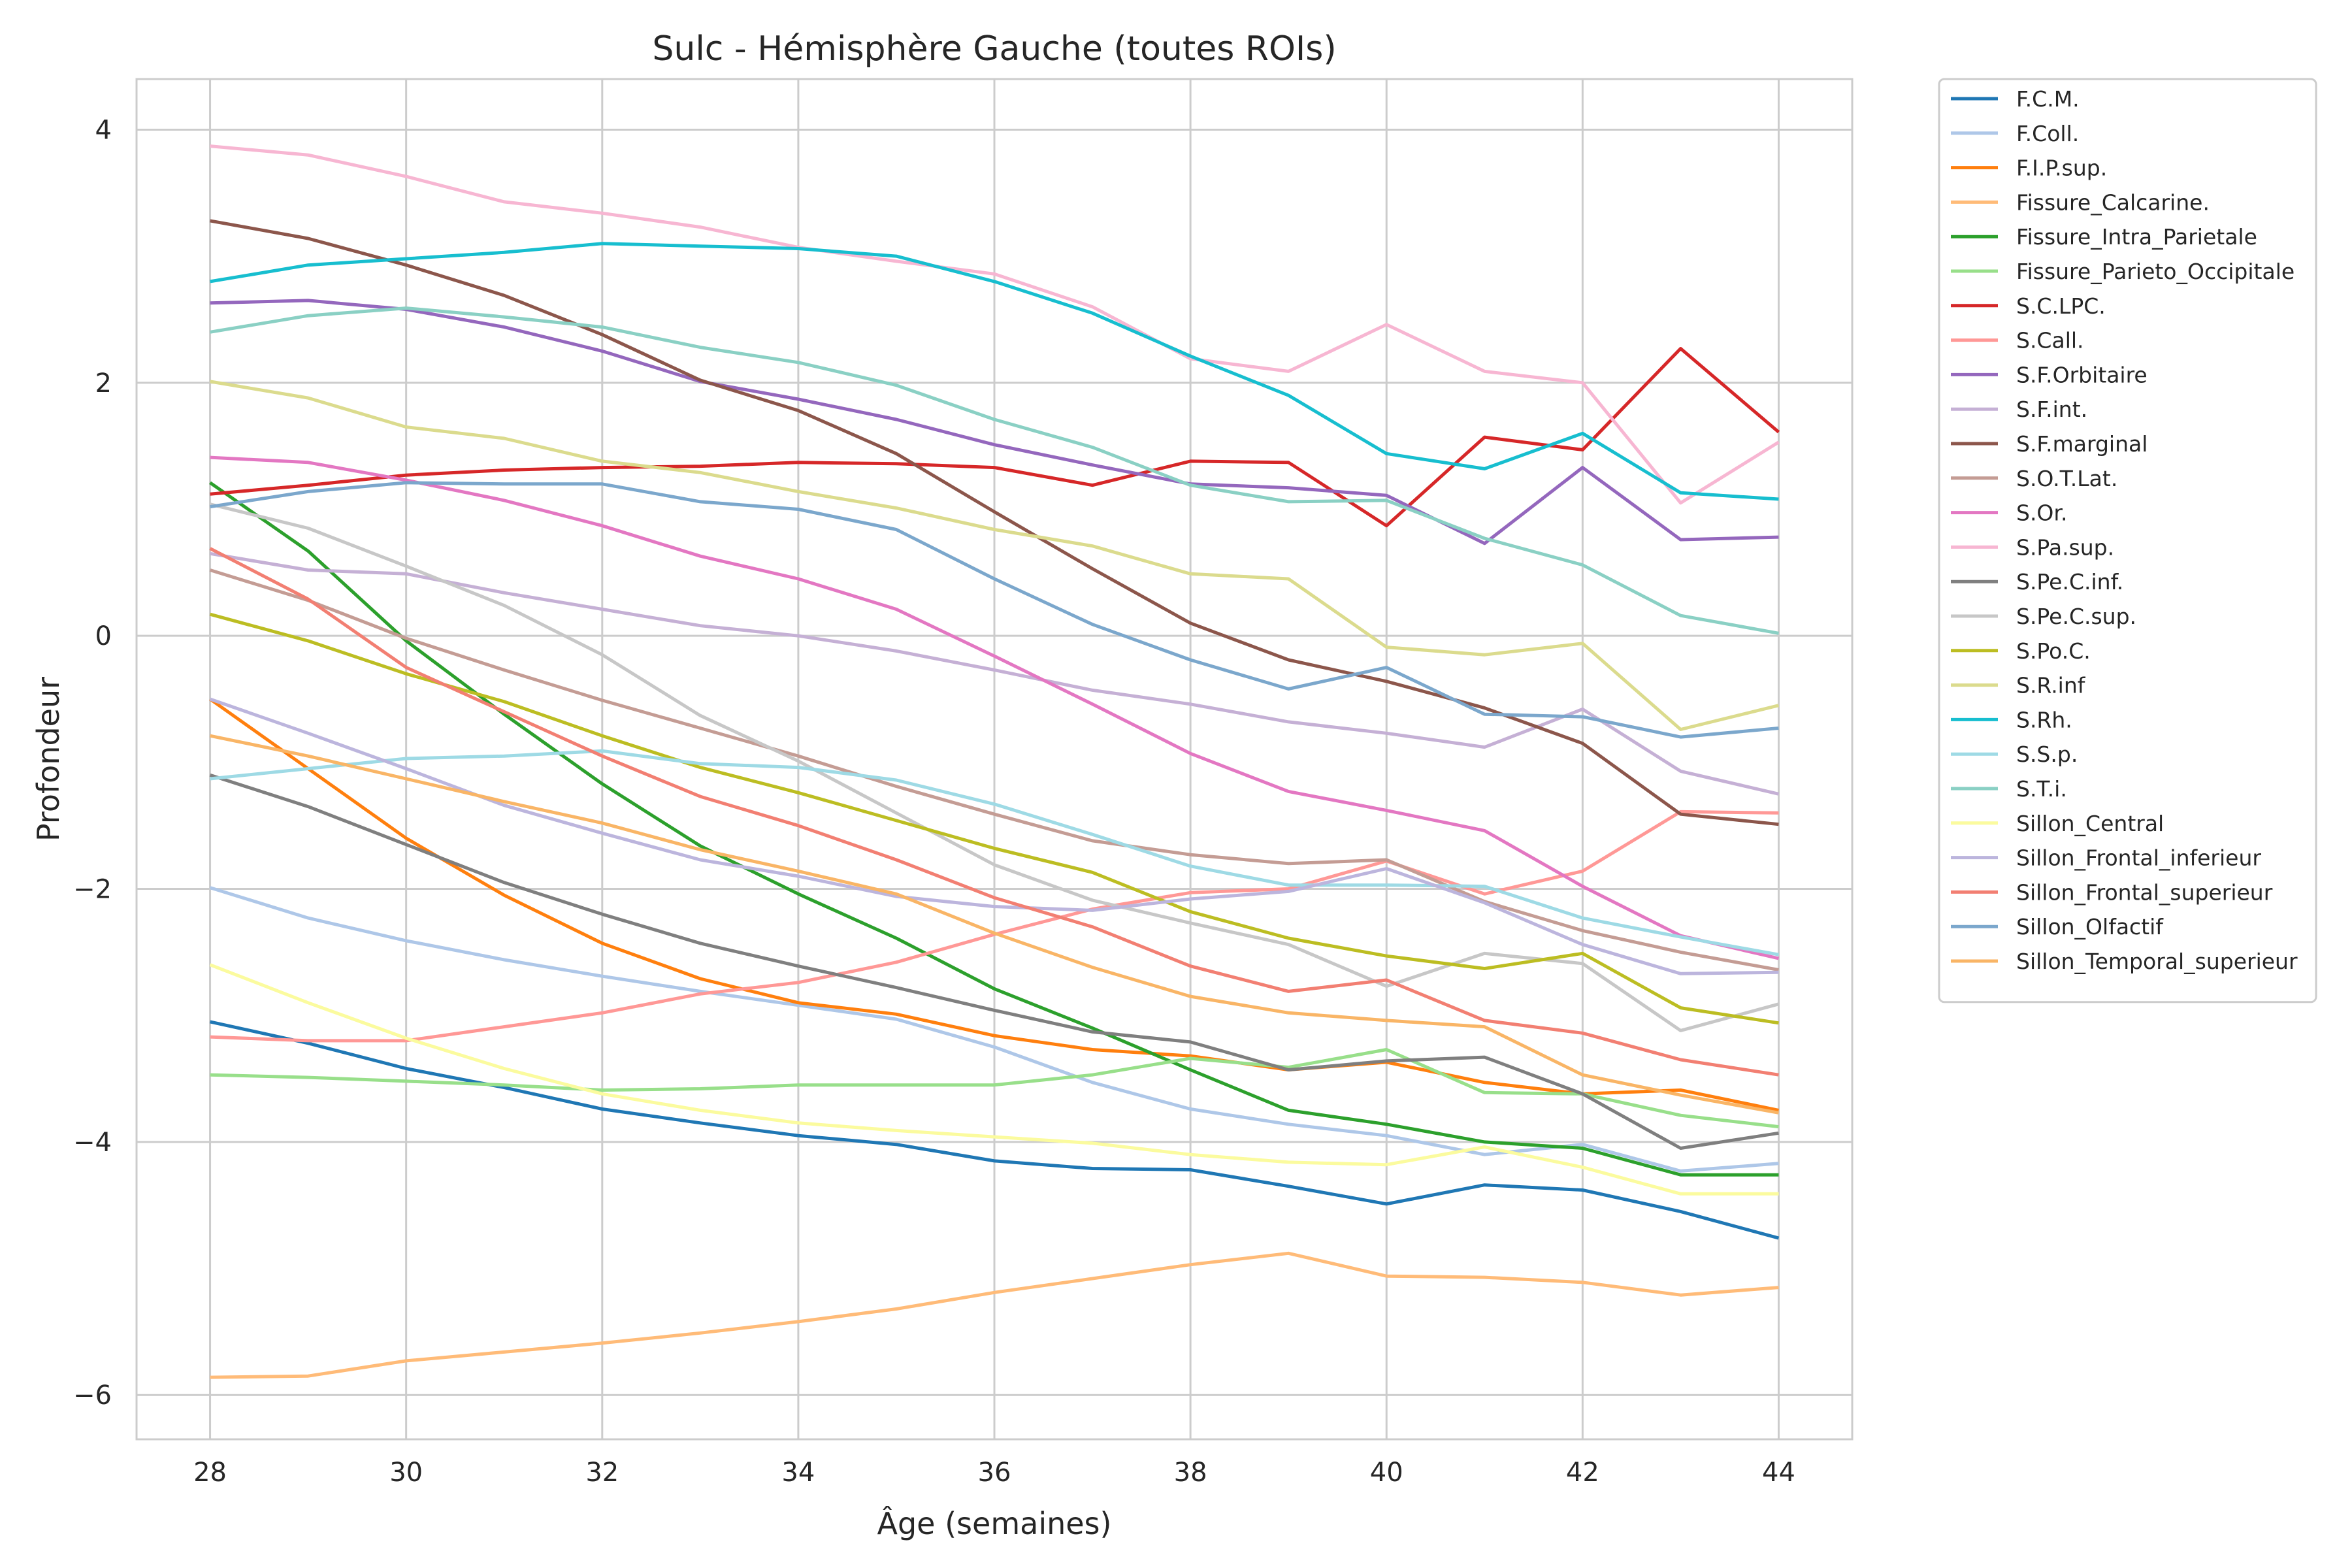 The width and height of the screenshot is (2352, 1568). I want to click on legend-entry-label: S.Rh., so click(2044, 719).